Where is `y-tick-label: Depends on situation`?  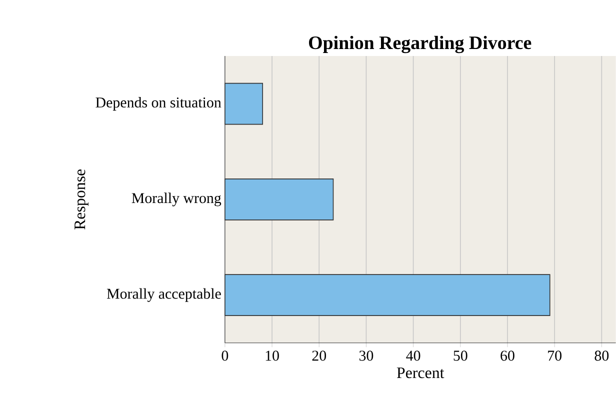 y-tick-label: Depends on situation is located at coordinates (159, 104).